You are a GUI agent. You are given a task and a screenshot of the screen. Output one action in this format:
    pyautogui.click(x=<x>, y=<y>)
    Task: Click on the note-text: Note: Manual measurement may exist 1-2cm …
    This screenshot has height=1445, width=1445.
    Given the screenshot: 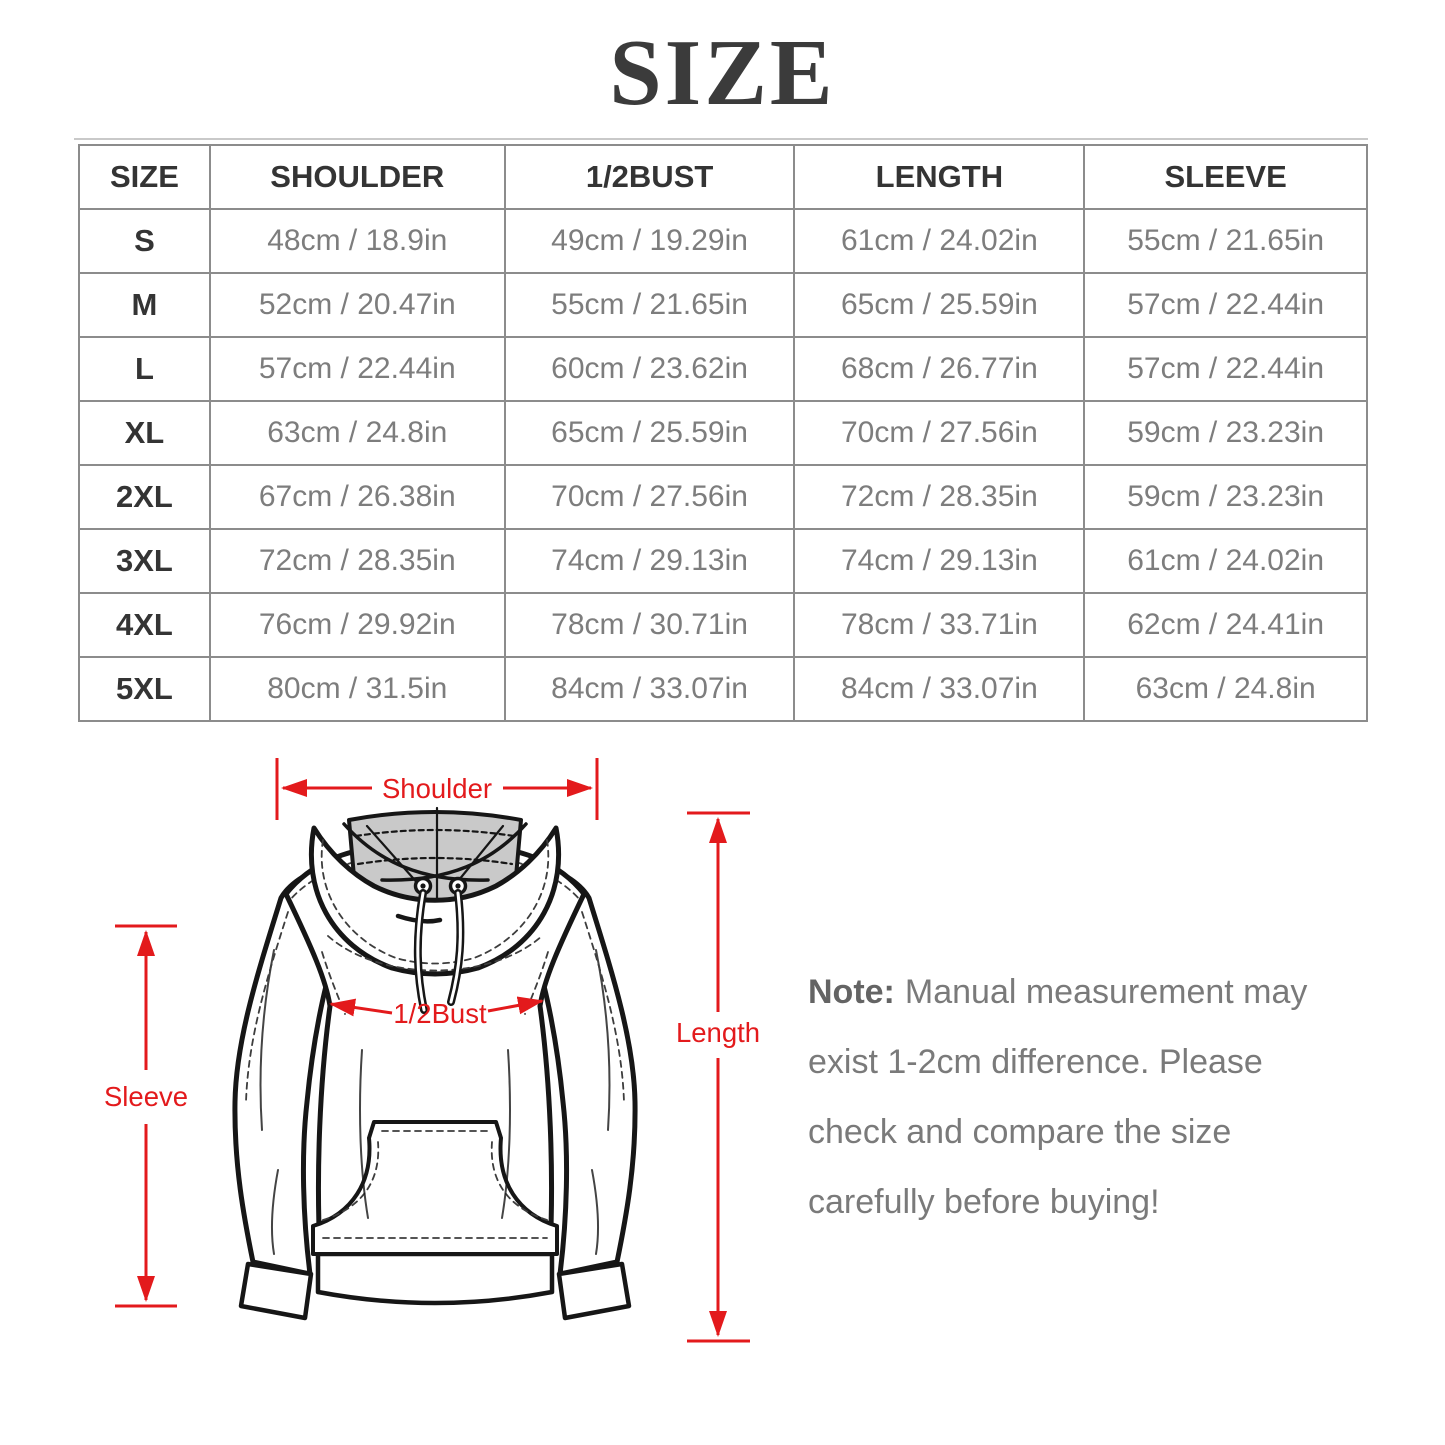 What is the action you would take?
    pyautogui.click(x=1058, y=1097)
    